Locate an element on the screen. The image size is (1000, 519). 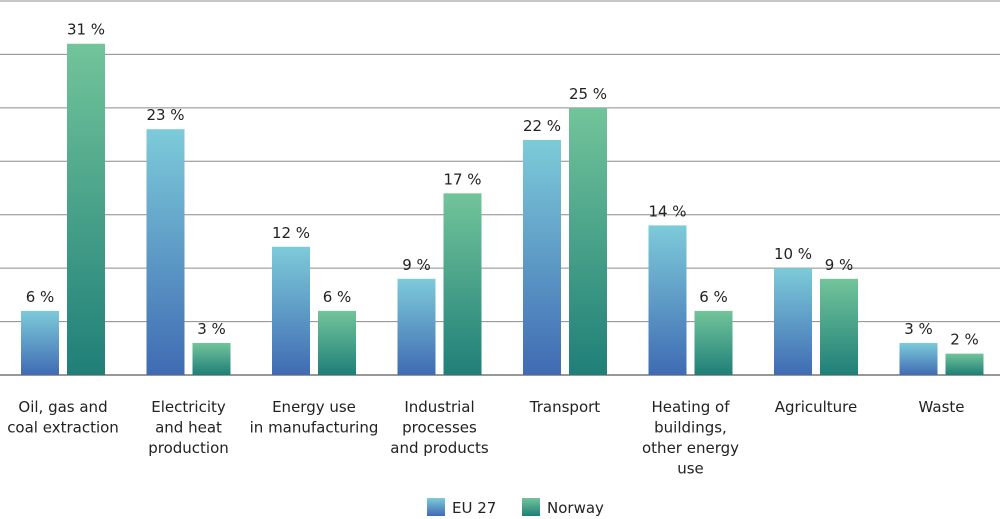
value-label-norway: 9 % is located at coordinates (839, 265).